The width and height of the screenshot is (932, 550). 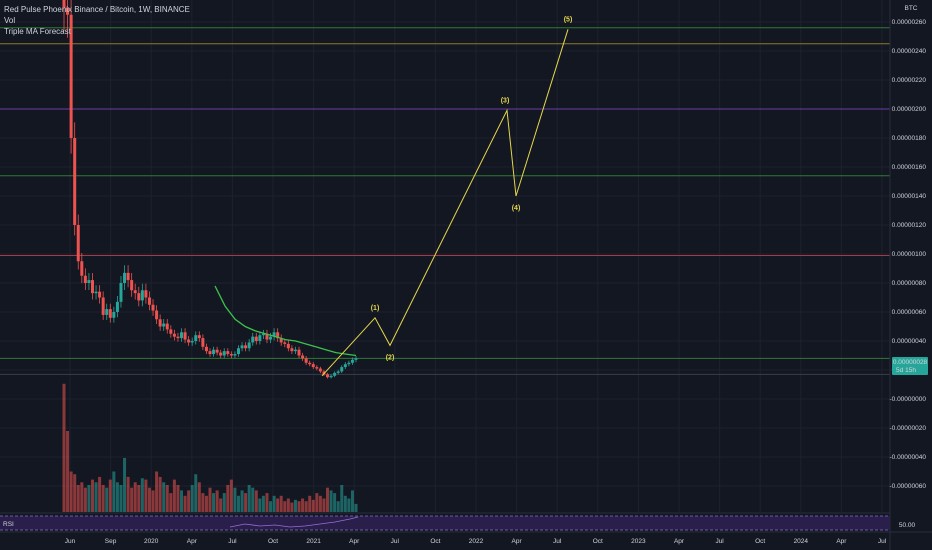 I want to click on last-price-value: 0.00000028, so click(x=910, y=362).